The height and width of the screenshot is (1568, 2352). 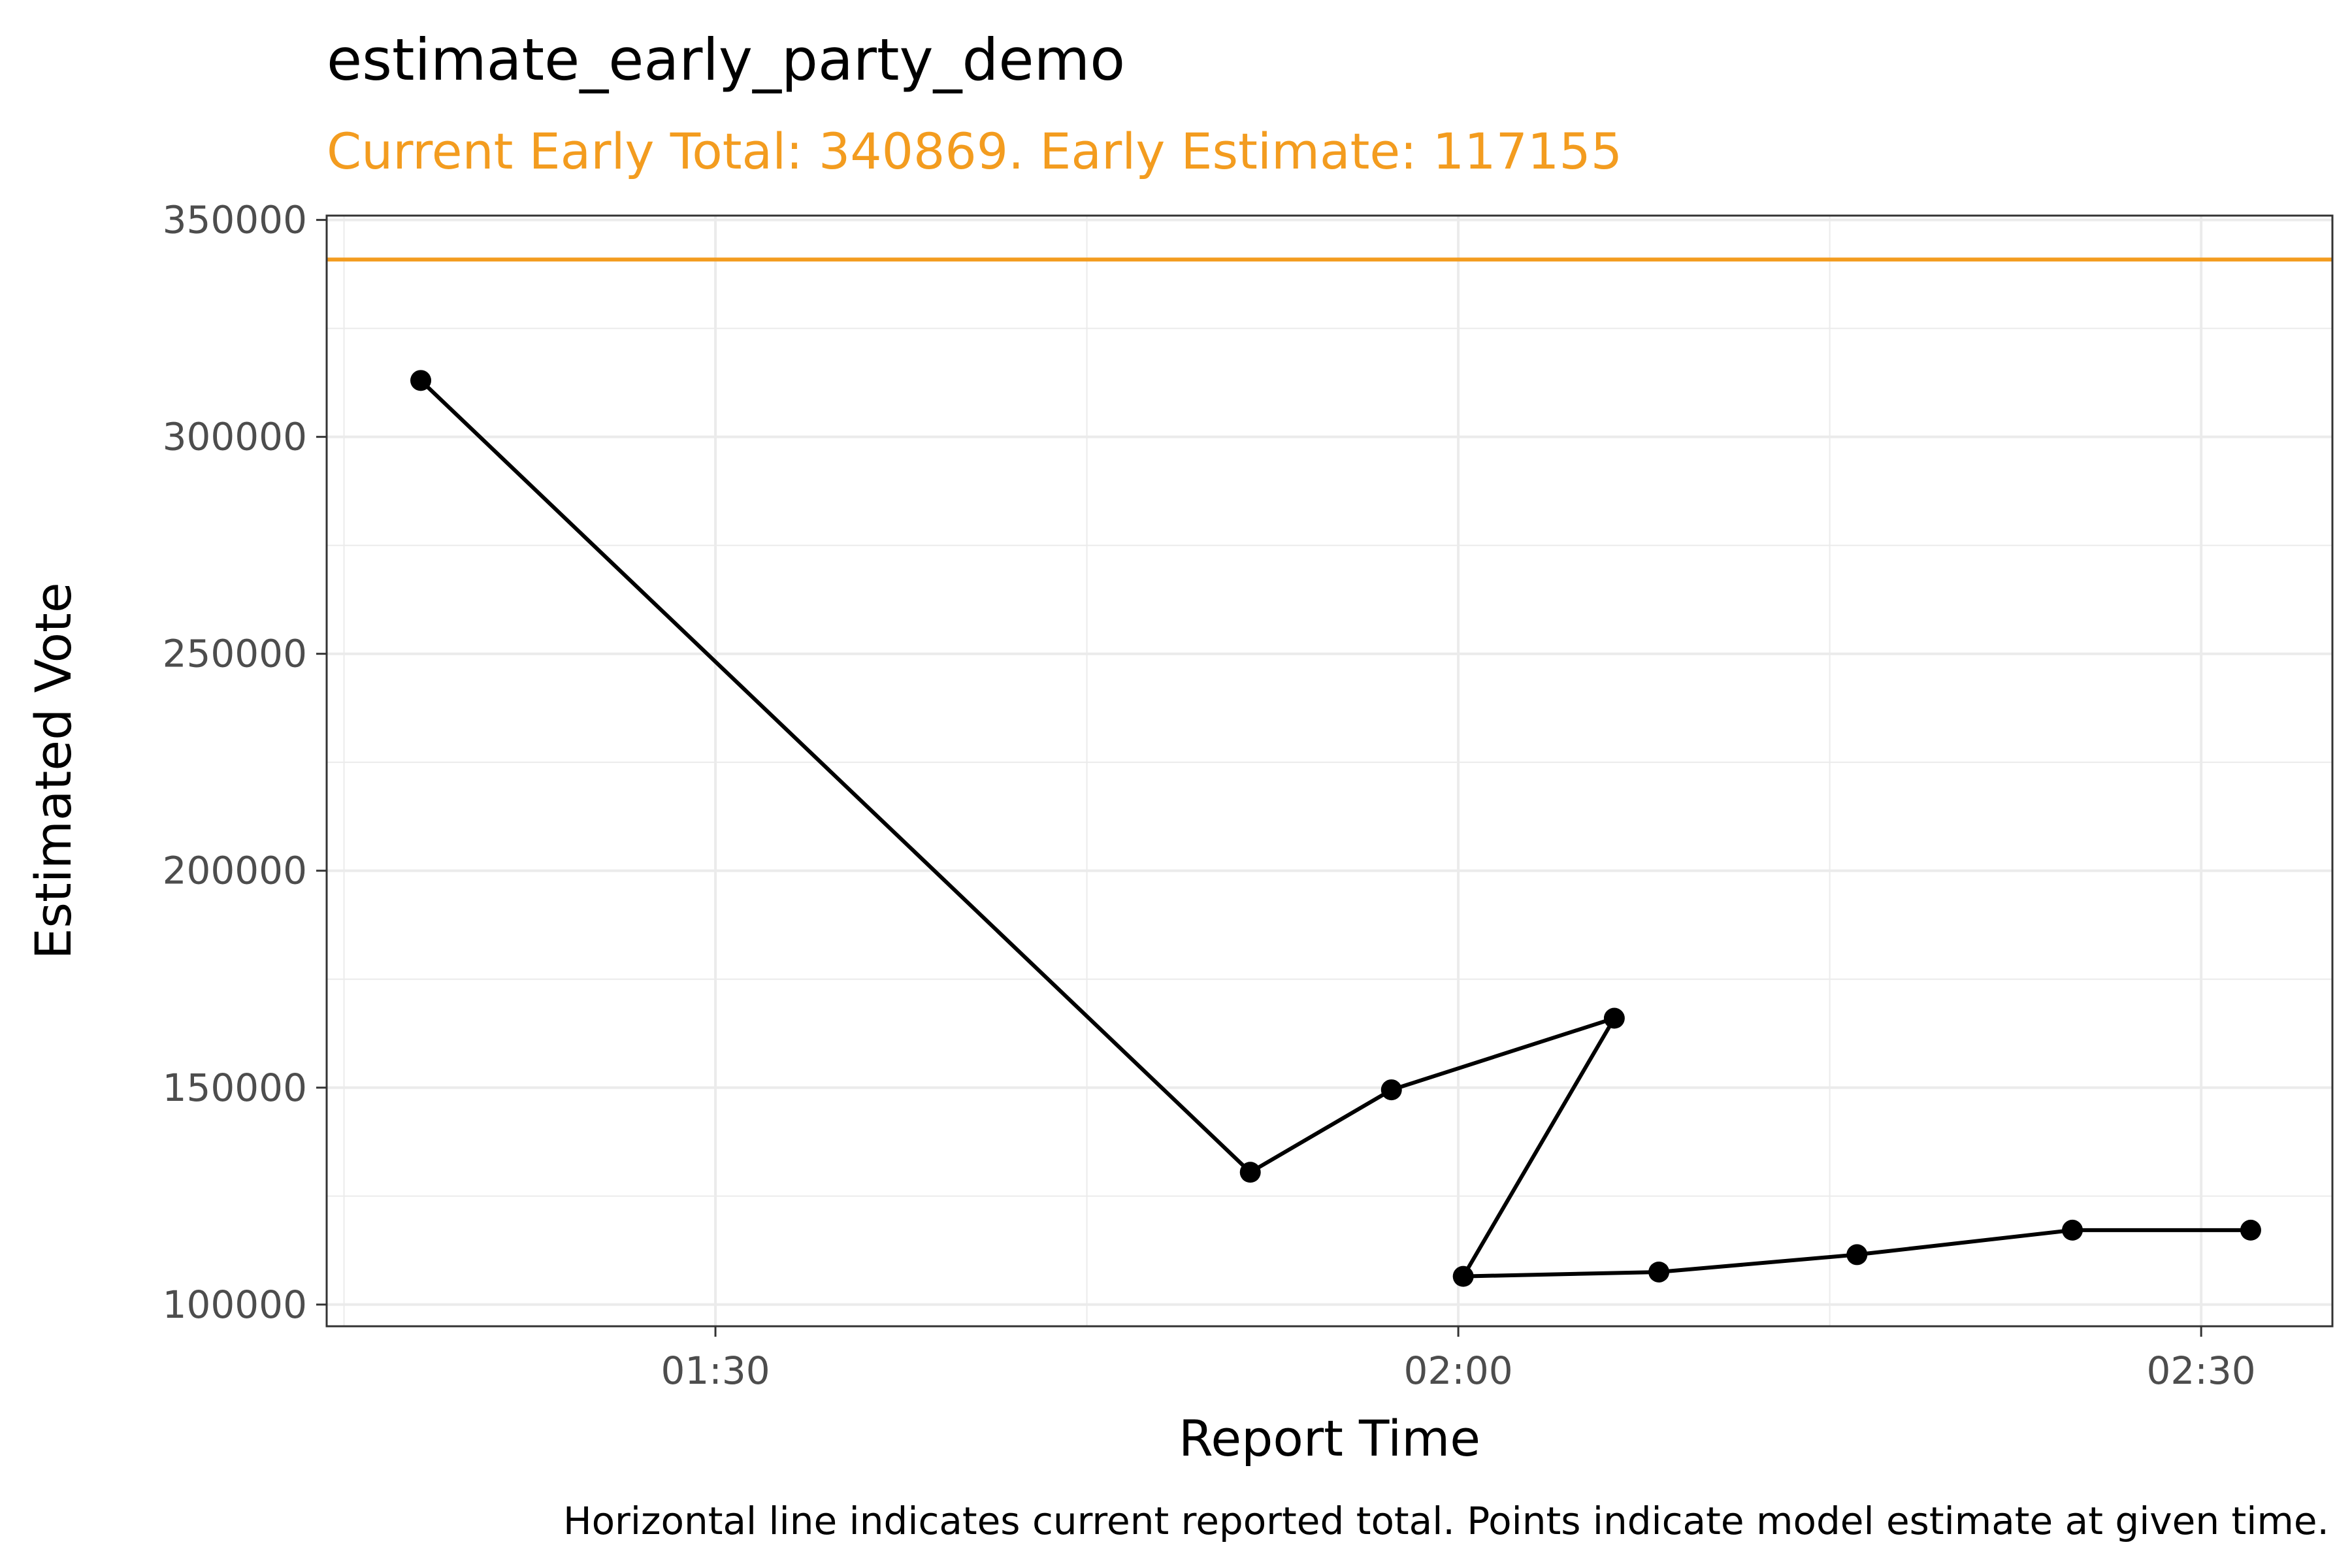 I want to click on x-tick-label: 02:00, so click(x=1458, y=1370).